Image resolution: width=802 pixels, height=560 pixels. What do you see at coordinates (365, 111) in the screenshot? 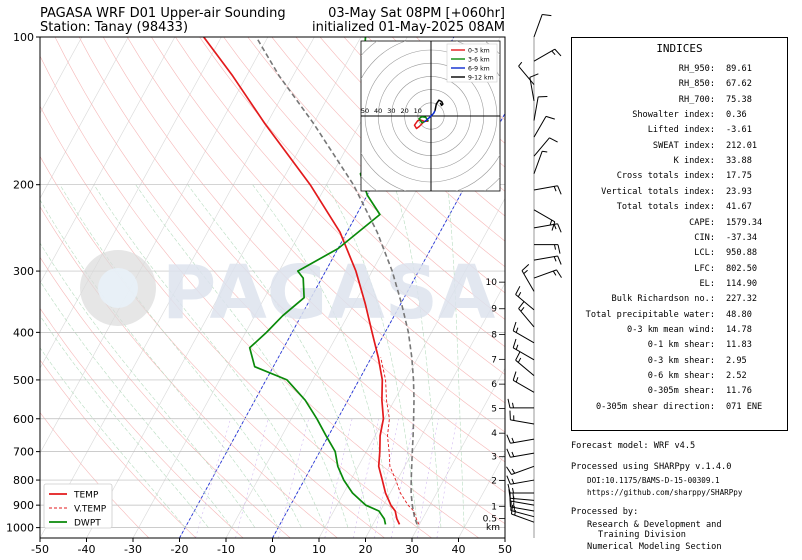
I see `hodograph-ring-label: 50` at bounding box center [365, 111].